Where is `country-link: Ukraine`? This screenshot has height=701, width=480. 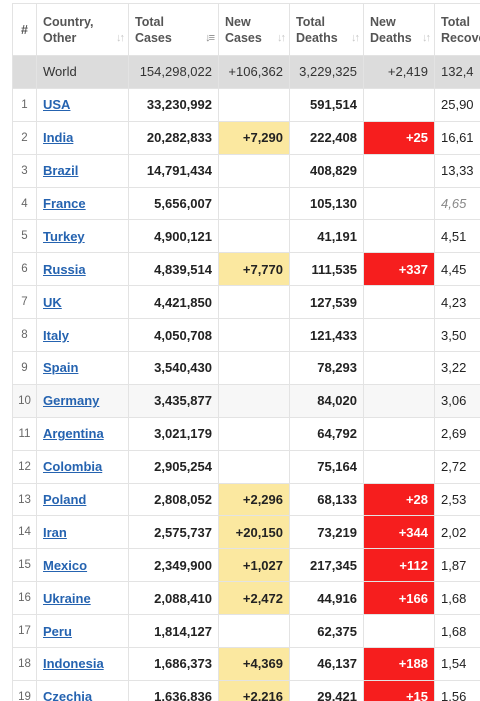
country-link: Ukraine is located at coordinates (67, 598).